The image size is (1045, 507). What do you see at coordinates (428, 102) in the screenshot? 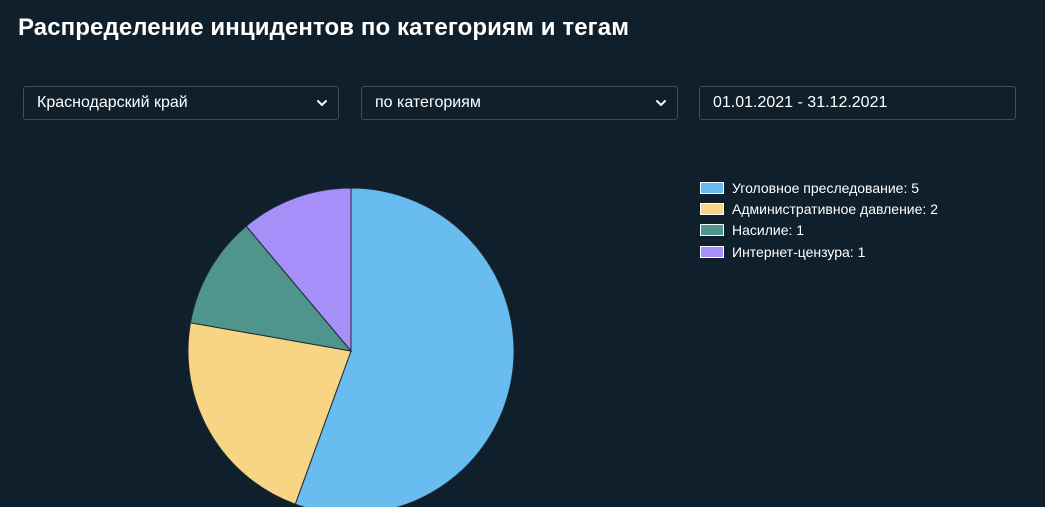
I see `grouping-select-value: по категориям` at bounding box center [428, 102].